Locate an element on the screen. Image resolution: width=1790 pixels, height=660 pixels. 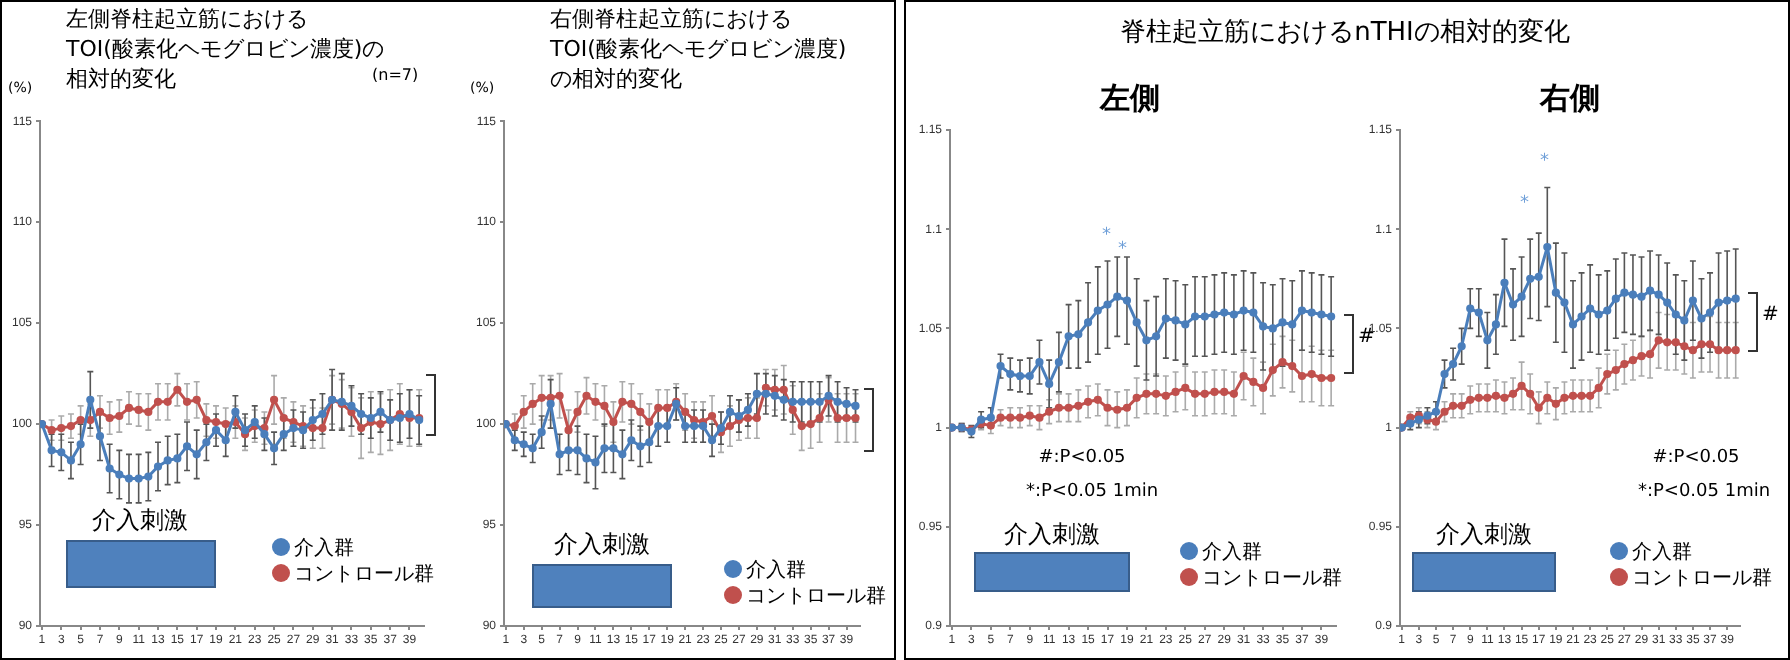
text: (n=7) is located at coordinates (395, 75).